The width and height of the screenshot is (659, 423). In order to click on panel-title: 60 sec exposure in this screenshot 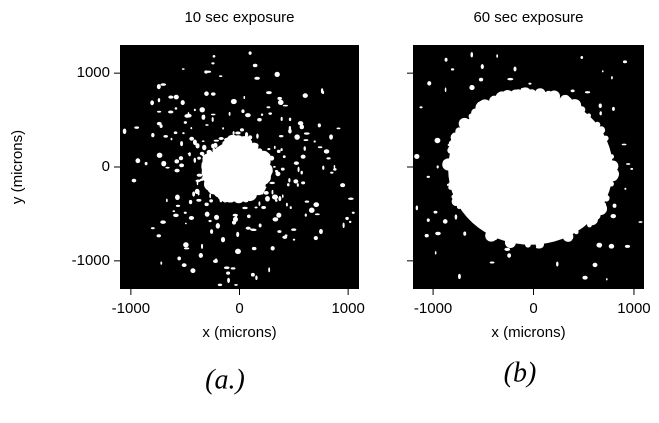, I will do `click(528, 17)`.